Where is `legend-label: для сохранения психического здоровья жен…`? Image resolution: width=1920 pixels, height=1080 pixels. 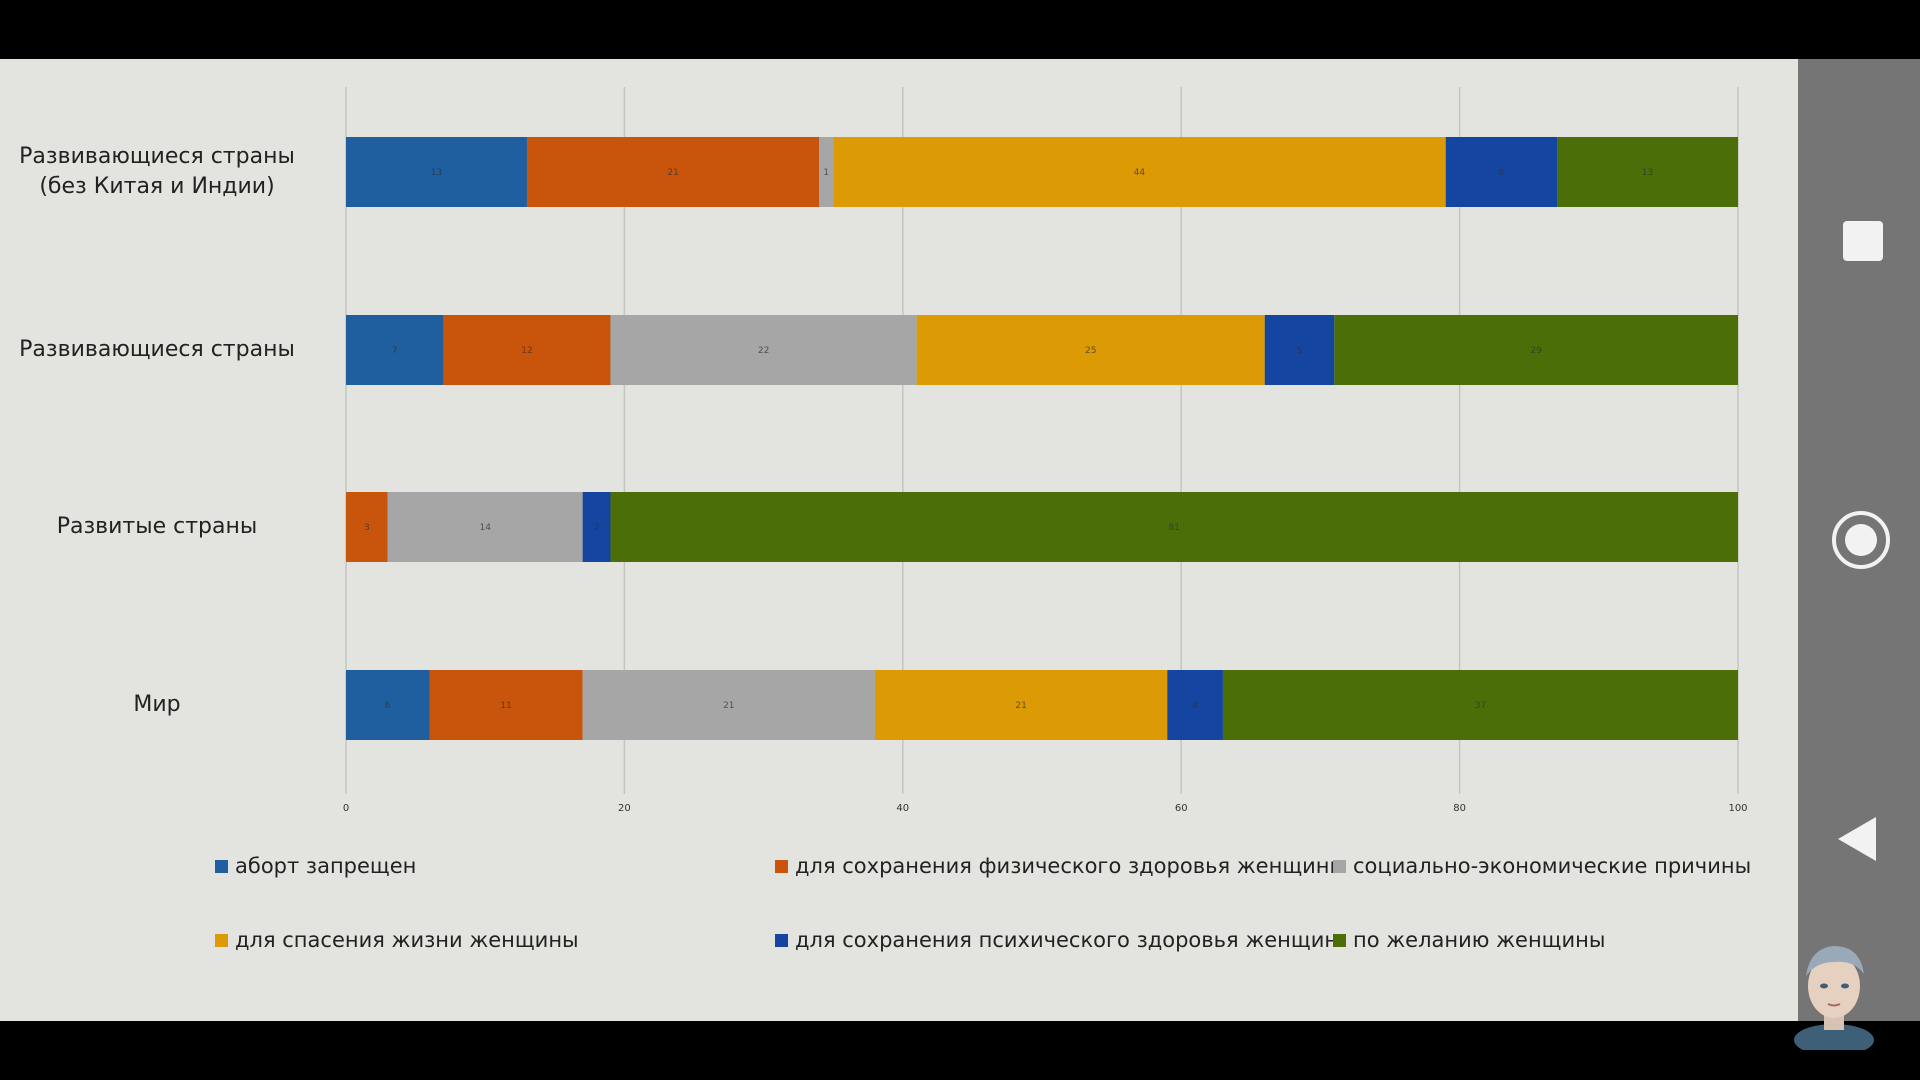
legend-label: для сохранения психического здоровья жен… is located at coordinates (1067, 940).